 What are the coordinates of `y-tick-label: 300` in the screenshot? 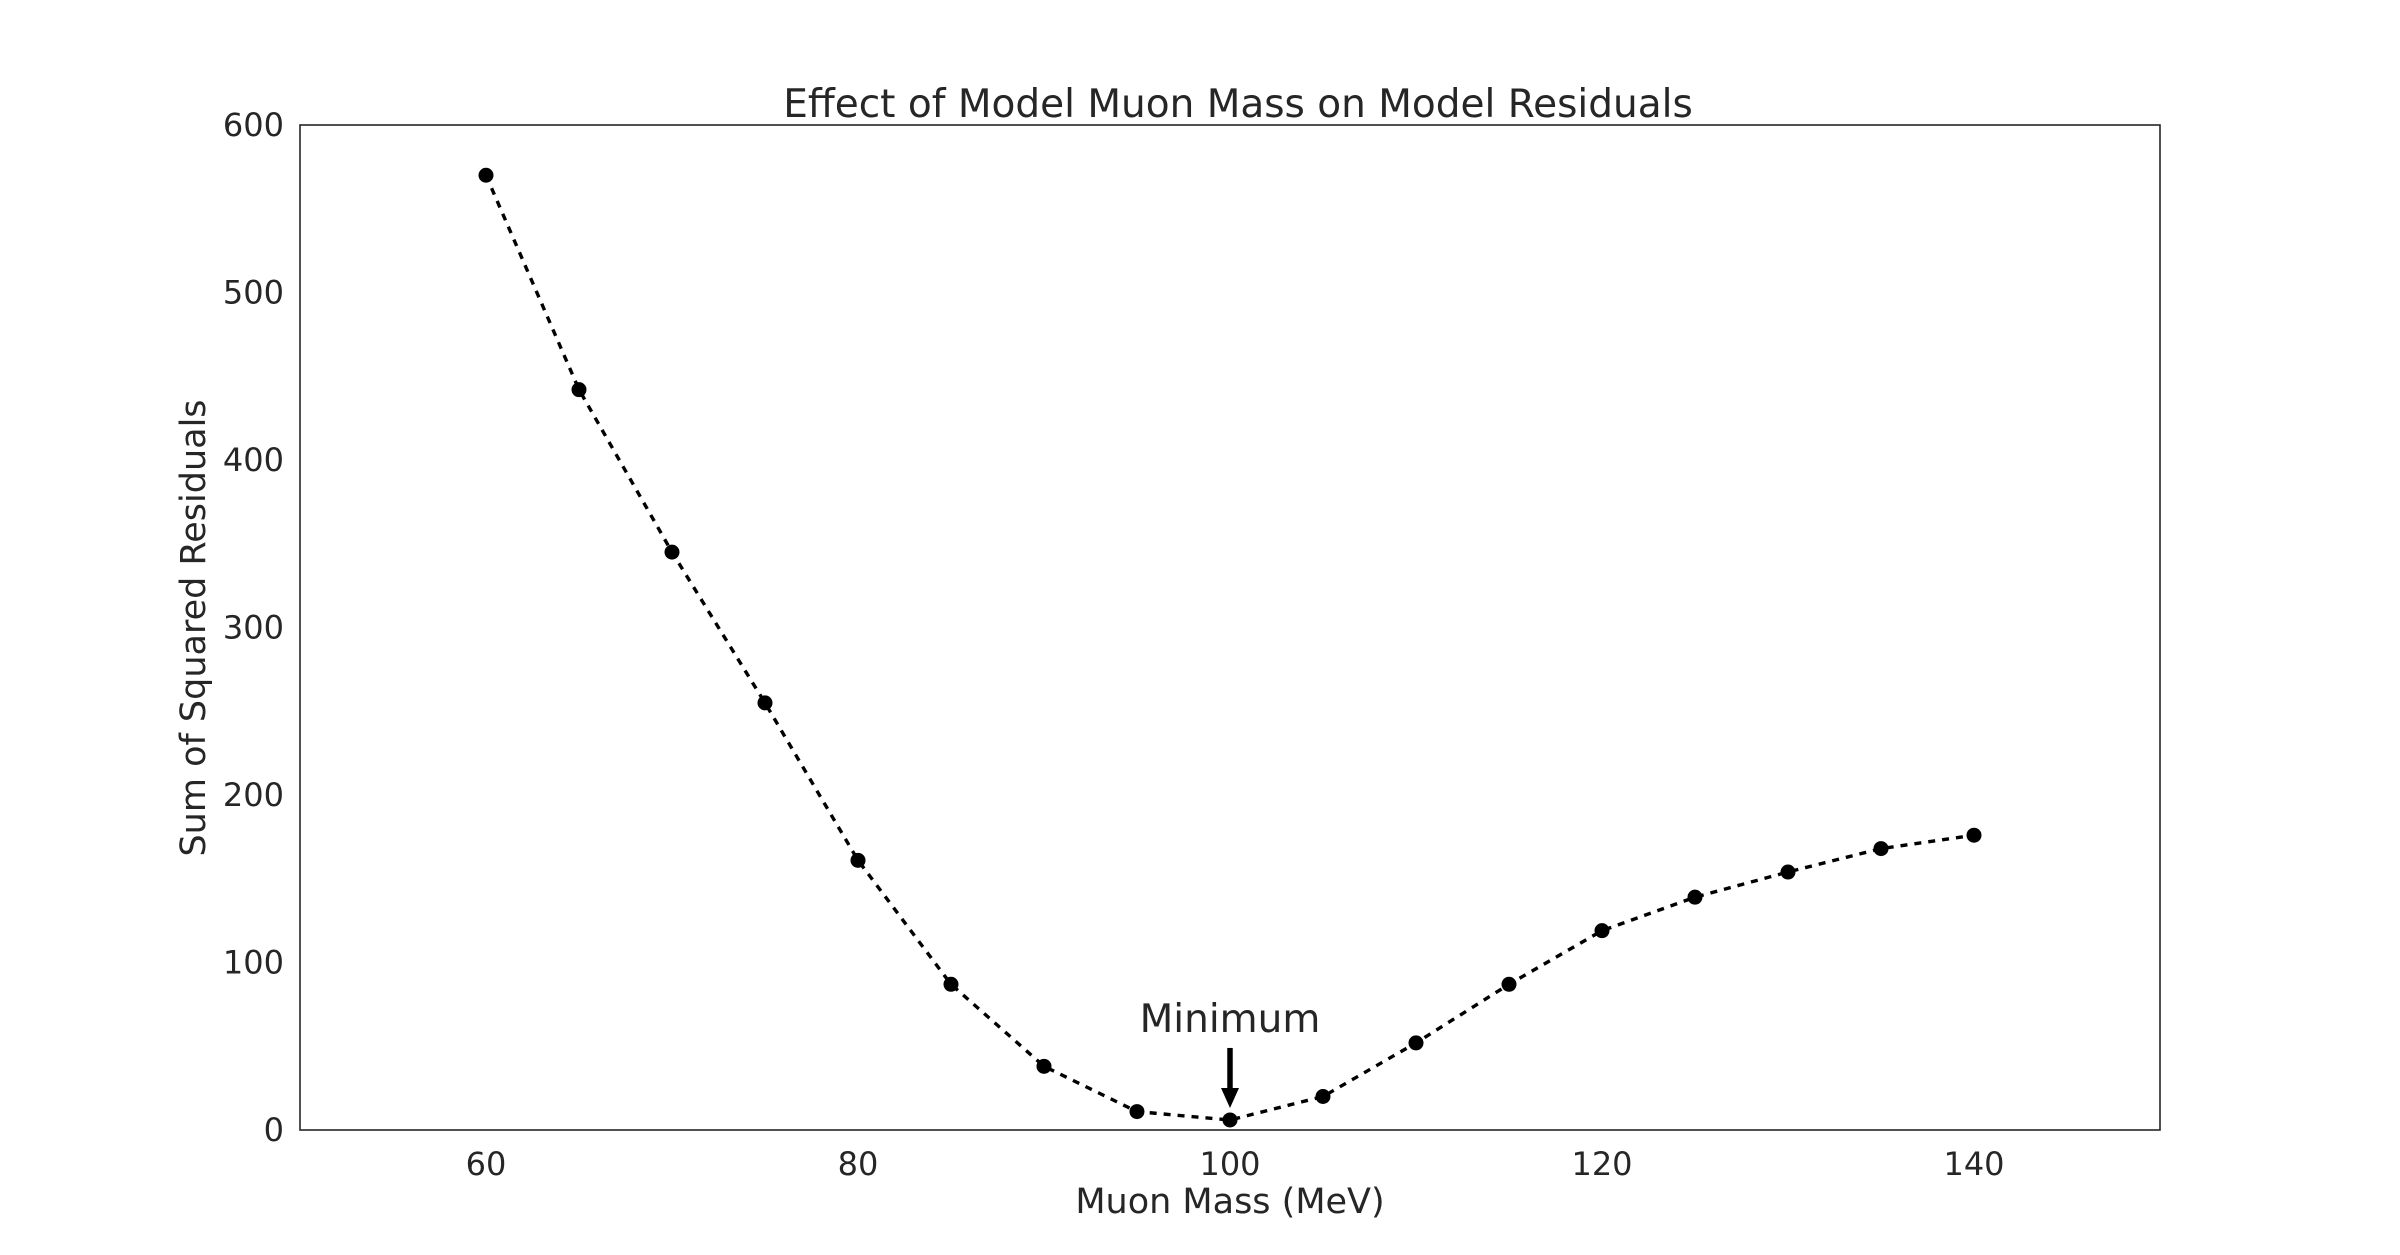 It's located at (253, 628).